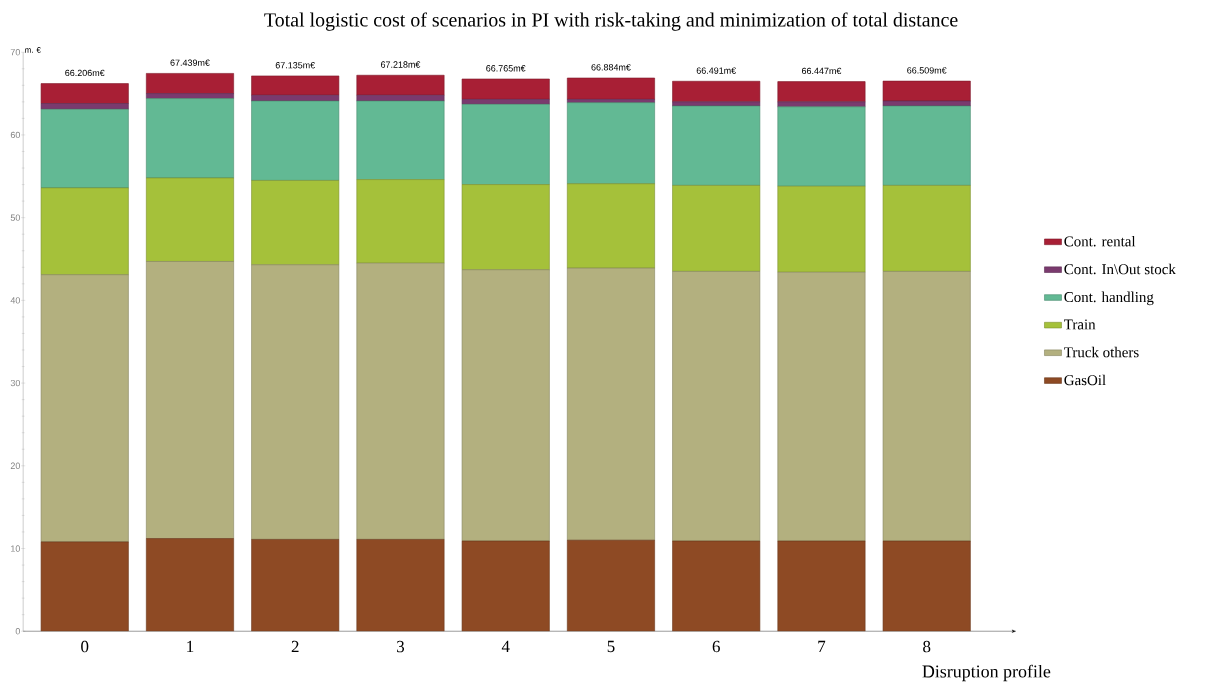 This screenshot has height=685, width=1227. Describe the element at coordinates (401, 646) in the screenshot. I see `x-tick-label: 3` at that location.